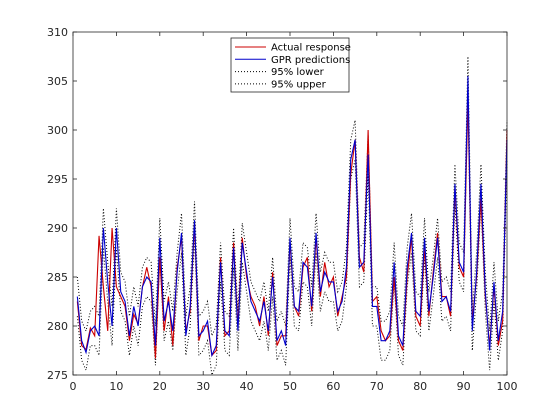 This screenshot has height=420, width=560. Describe the element at coordinates (116, 386) in the screenshot. I see `x-tick-label: 10` at that location.